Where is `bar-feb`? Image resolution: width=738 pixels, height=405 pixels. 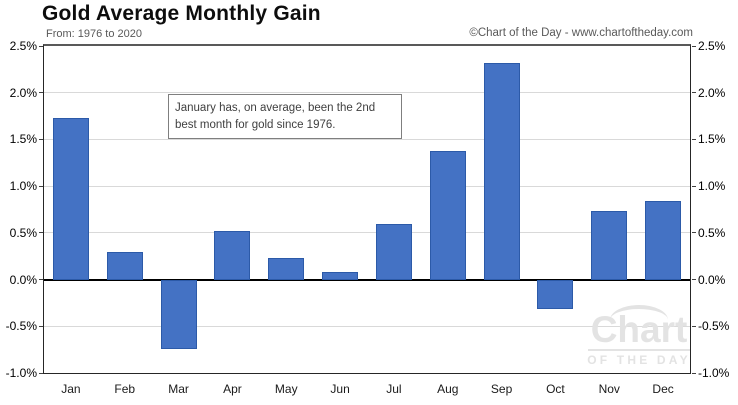
bar-feb is located at coordinates (124, 265).